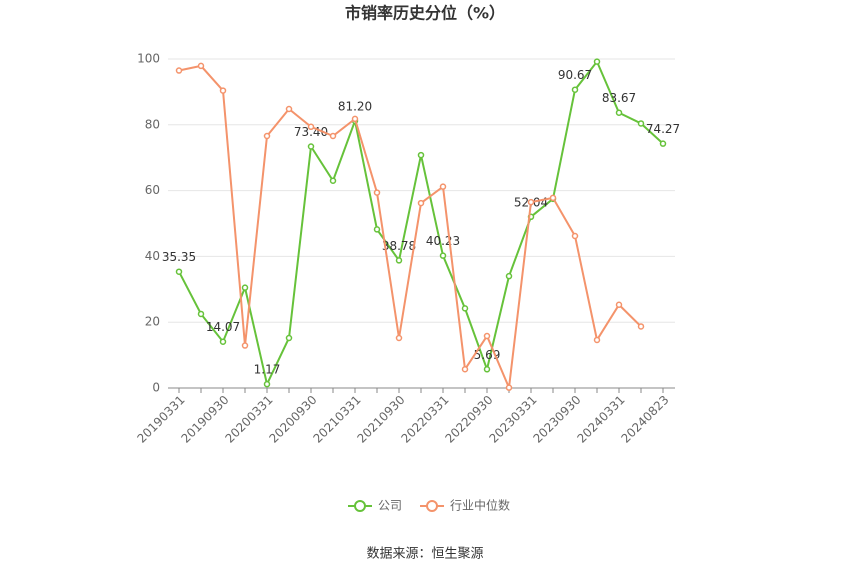  Describe the element at coordinates (148, 59) in the screenshot. I see `y-tick-label: 100` at that location.